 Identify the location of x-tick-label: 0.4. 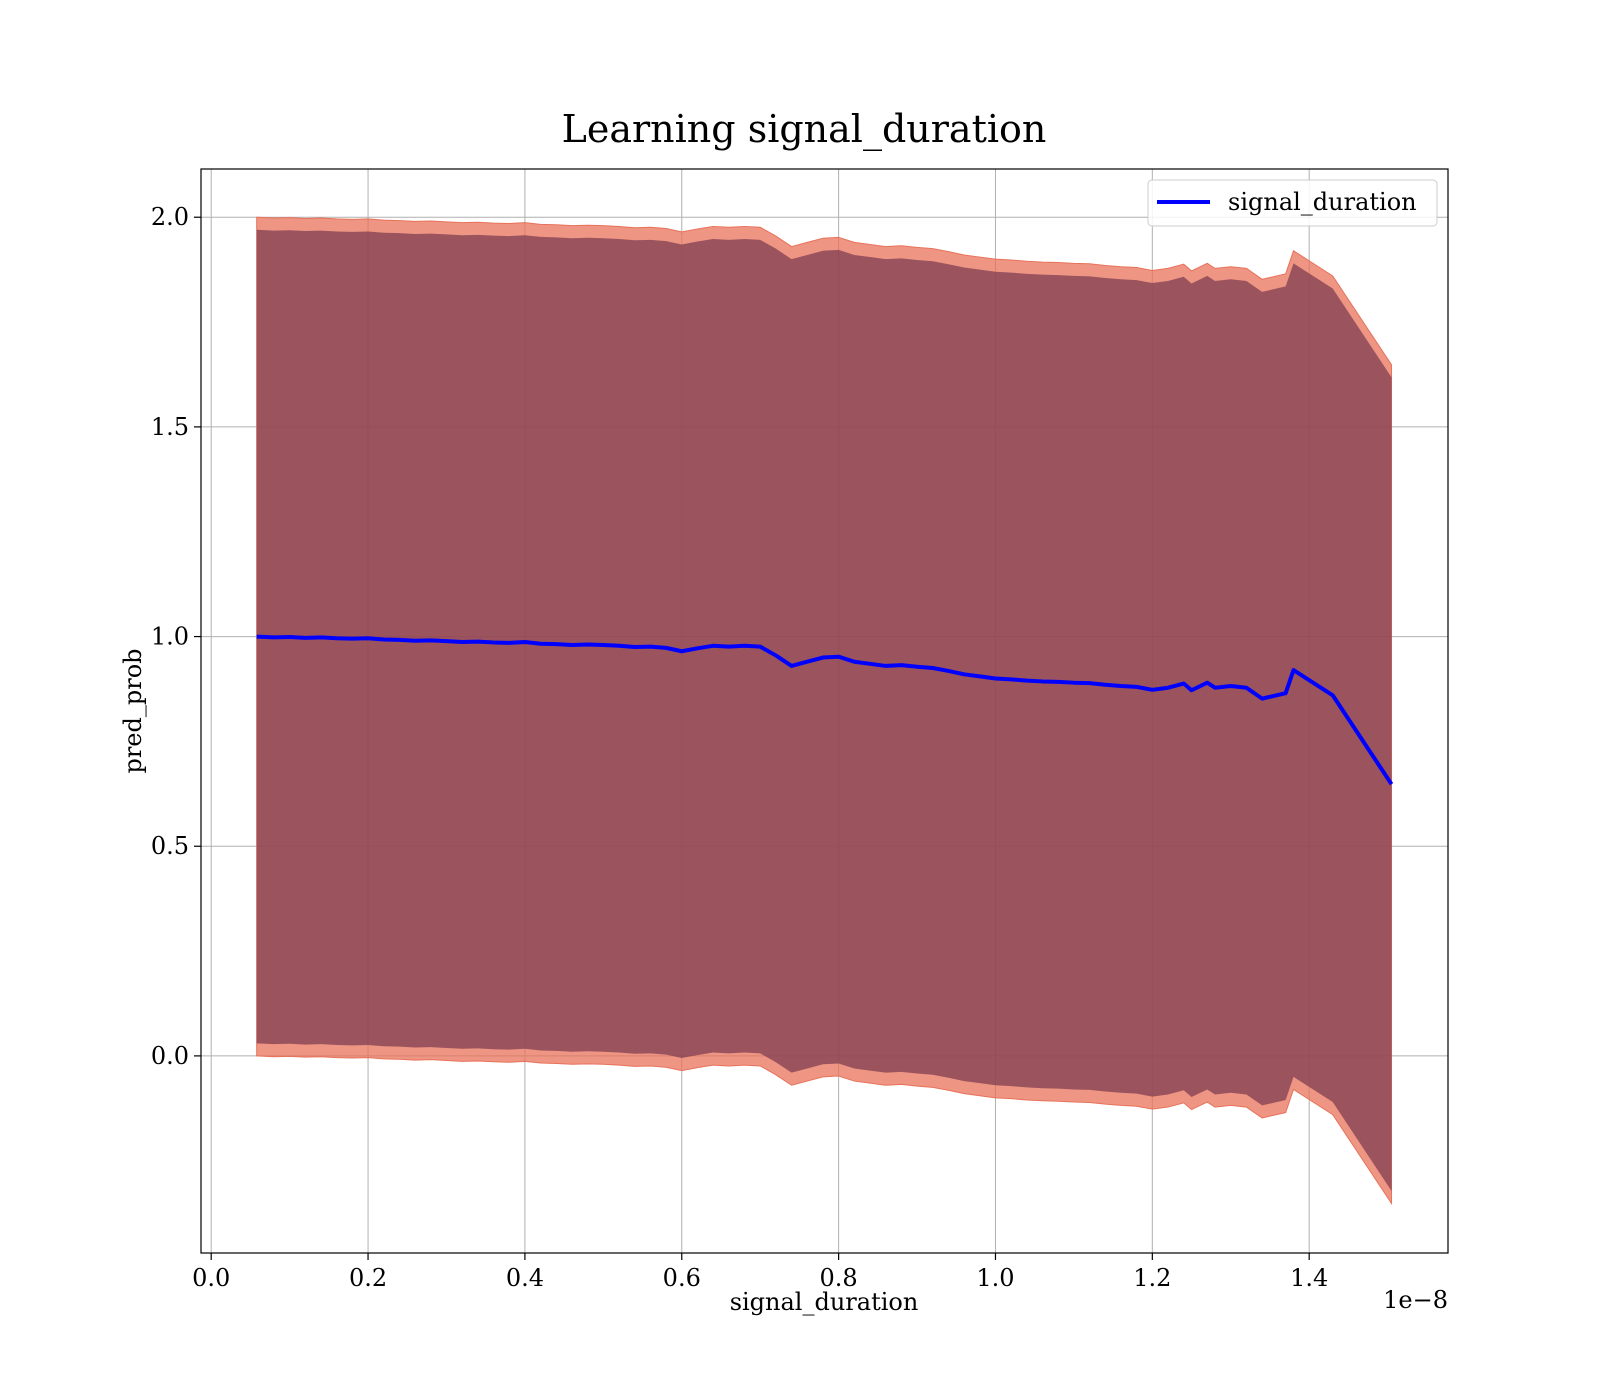
(525, 1278).